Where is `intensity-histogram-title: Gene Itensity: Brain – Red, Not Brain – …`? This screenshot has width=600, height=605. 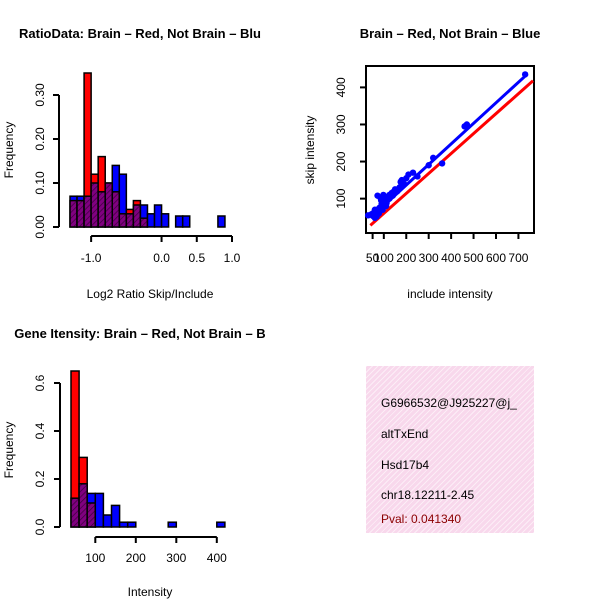
intensity-histogram-title: Gene Itensity: Brain – Red, Not Brain – … is located at coordinates (139, 333).